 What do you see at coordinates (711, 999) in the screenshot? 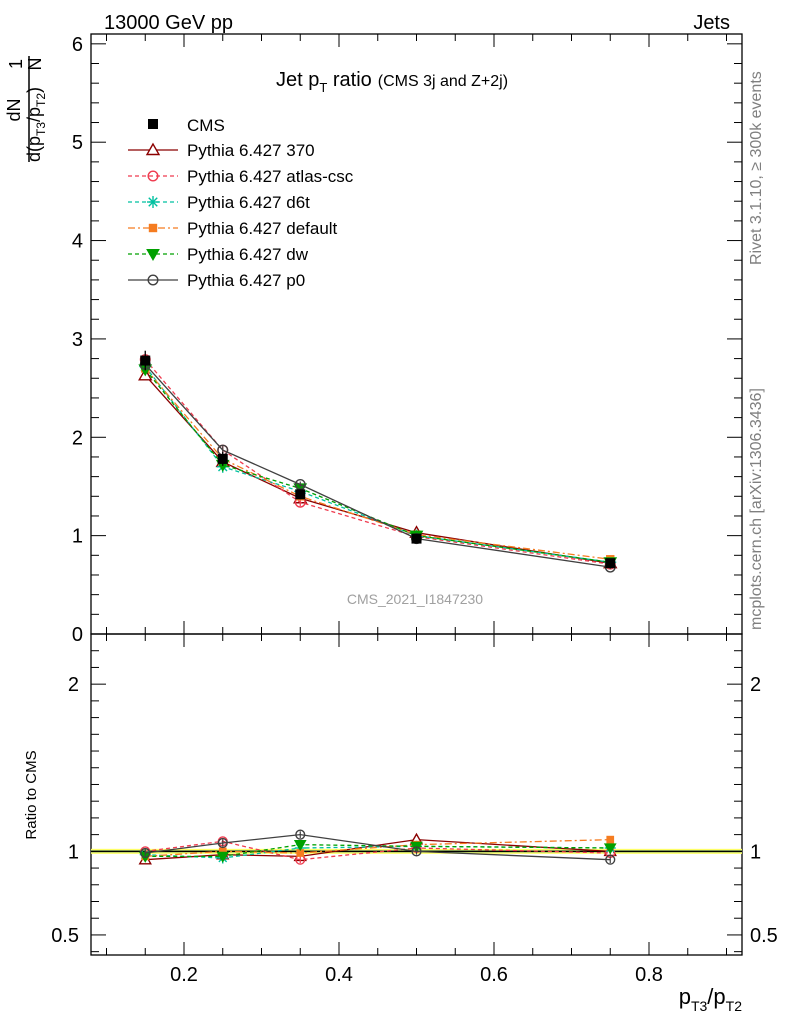
I see `x-axis-label: pT3/pT2` at bounding box center [711, 999].